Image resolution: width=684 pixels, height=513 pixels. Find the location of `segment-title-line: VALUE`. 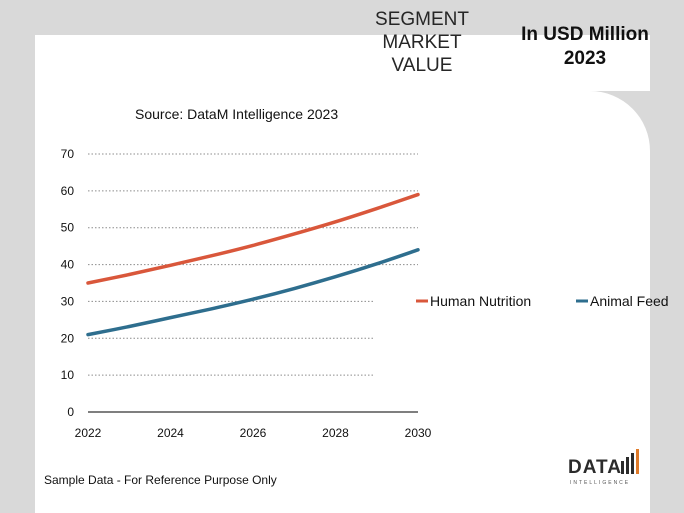

segment-title-line: VALUE is located at coordinates (422, 65).